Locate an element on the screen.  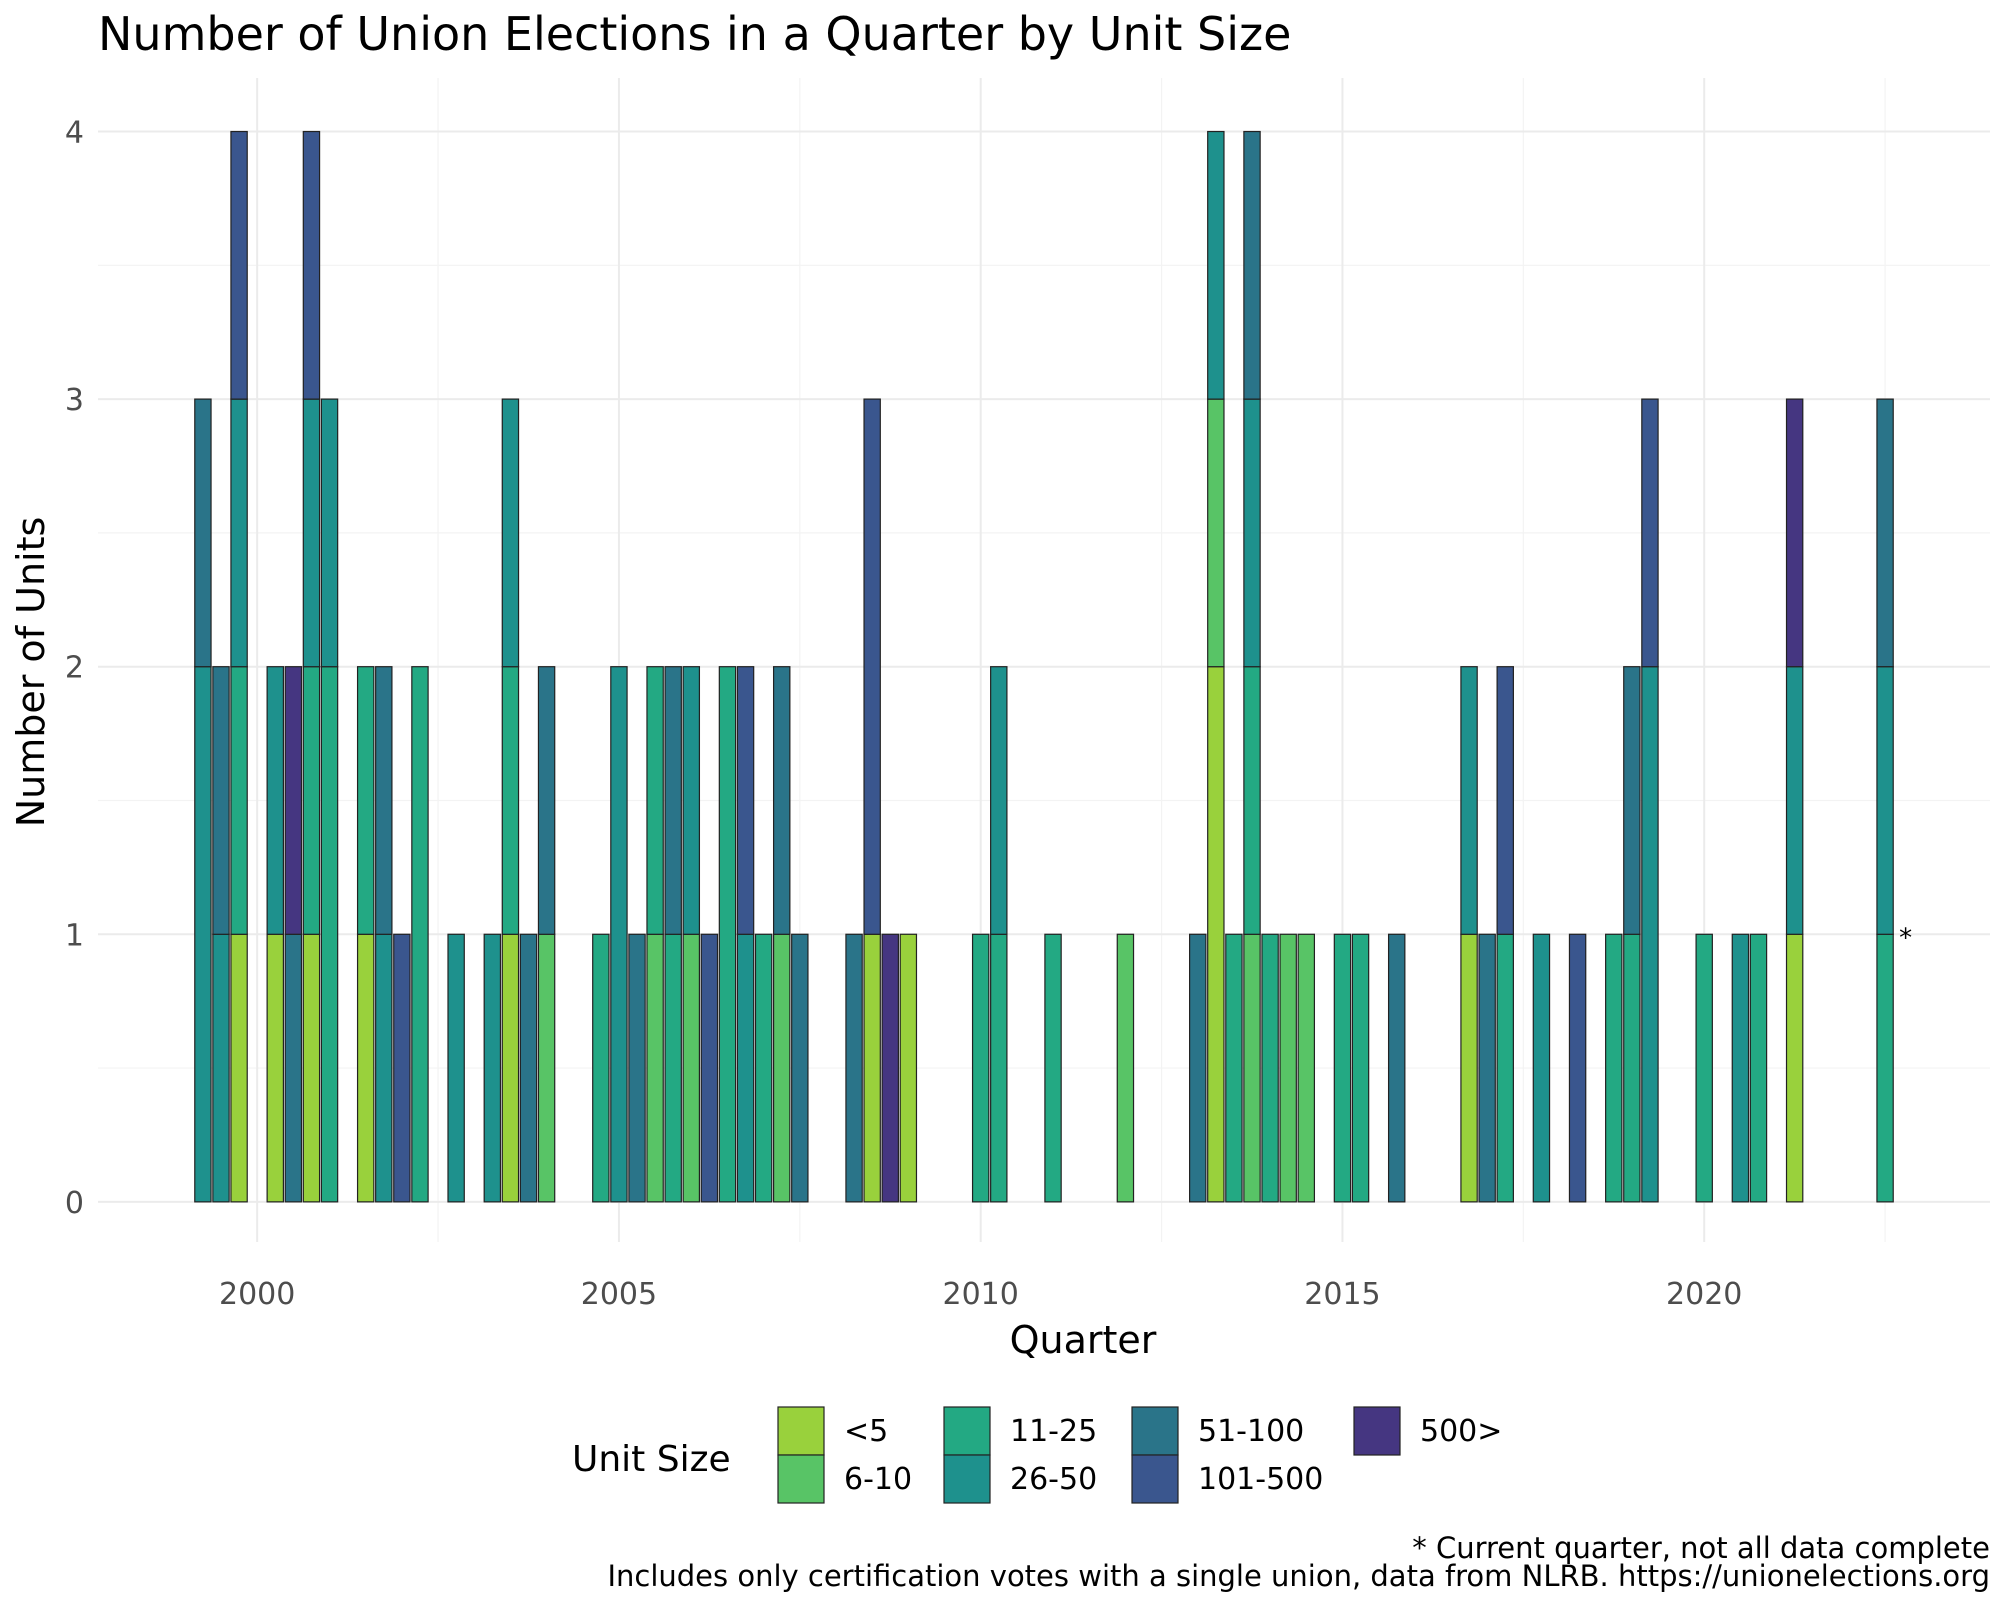
x-tick-label: 2015 is located at coordinates (1342, 1294).